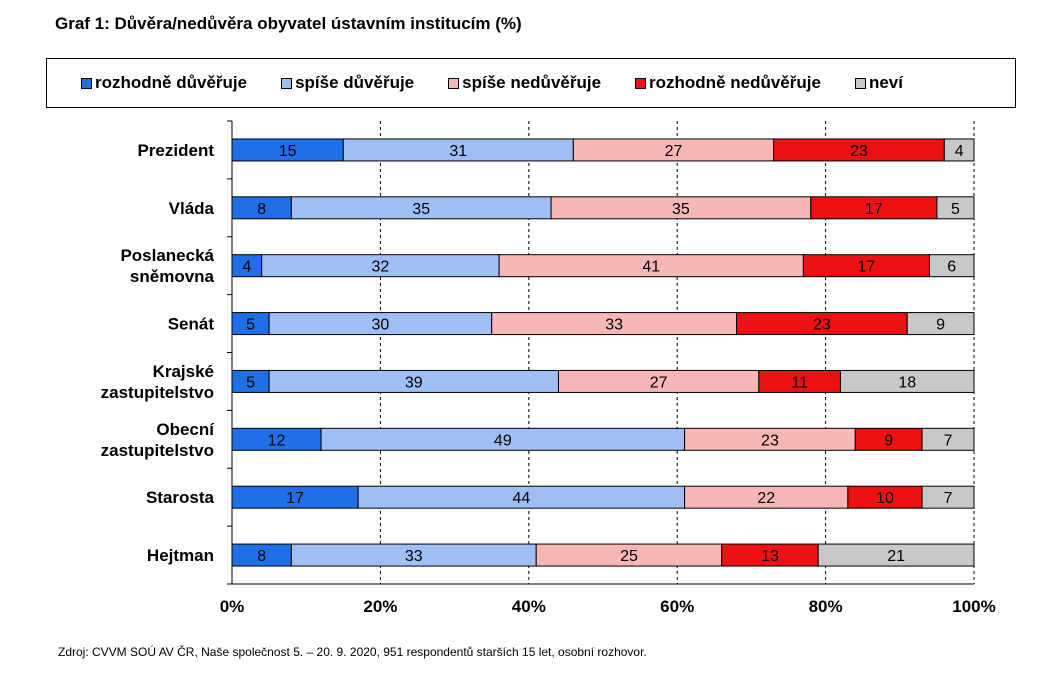 This screenshot has height=675, width=1060. What do you see at coordinates (288, 151) in the screenshot?
I see `data-label: 15` at bounding box center [288, 151].